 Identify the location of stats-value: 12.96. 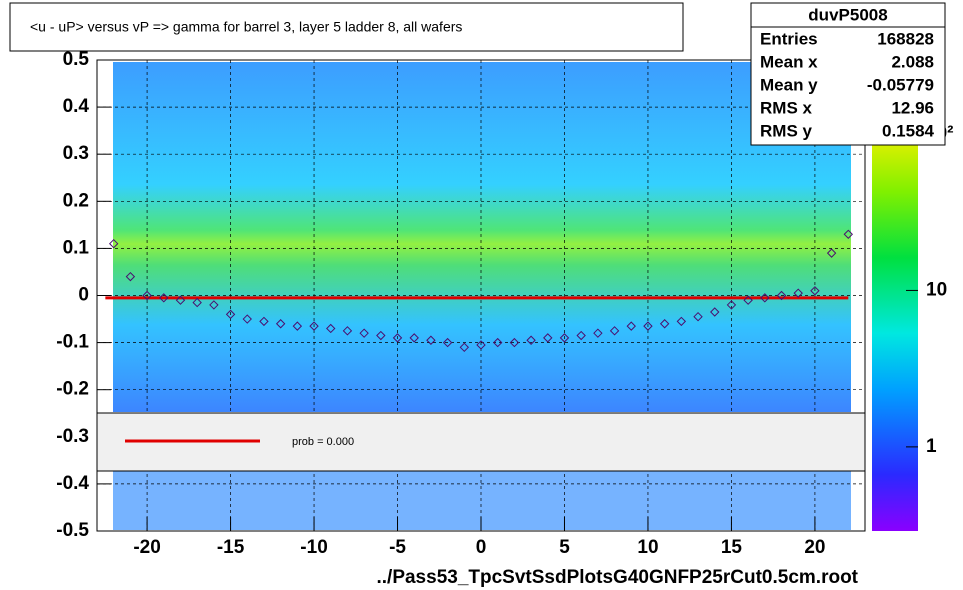
(912, 107).